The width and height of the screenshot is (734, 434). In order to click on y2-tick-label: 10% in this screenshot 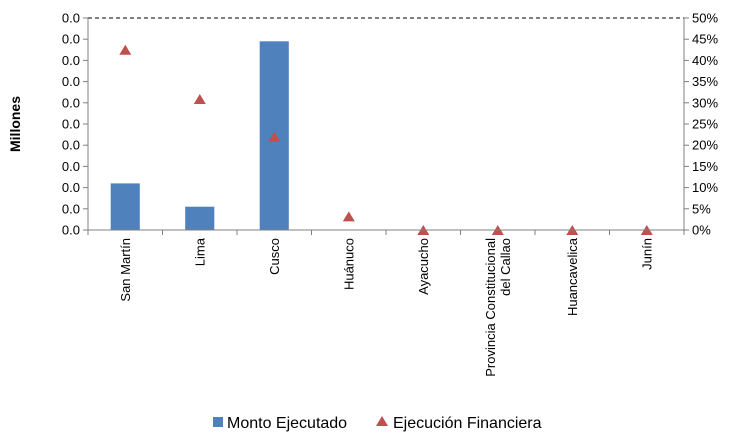, I will do `click(705, 187)`.